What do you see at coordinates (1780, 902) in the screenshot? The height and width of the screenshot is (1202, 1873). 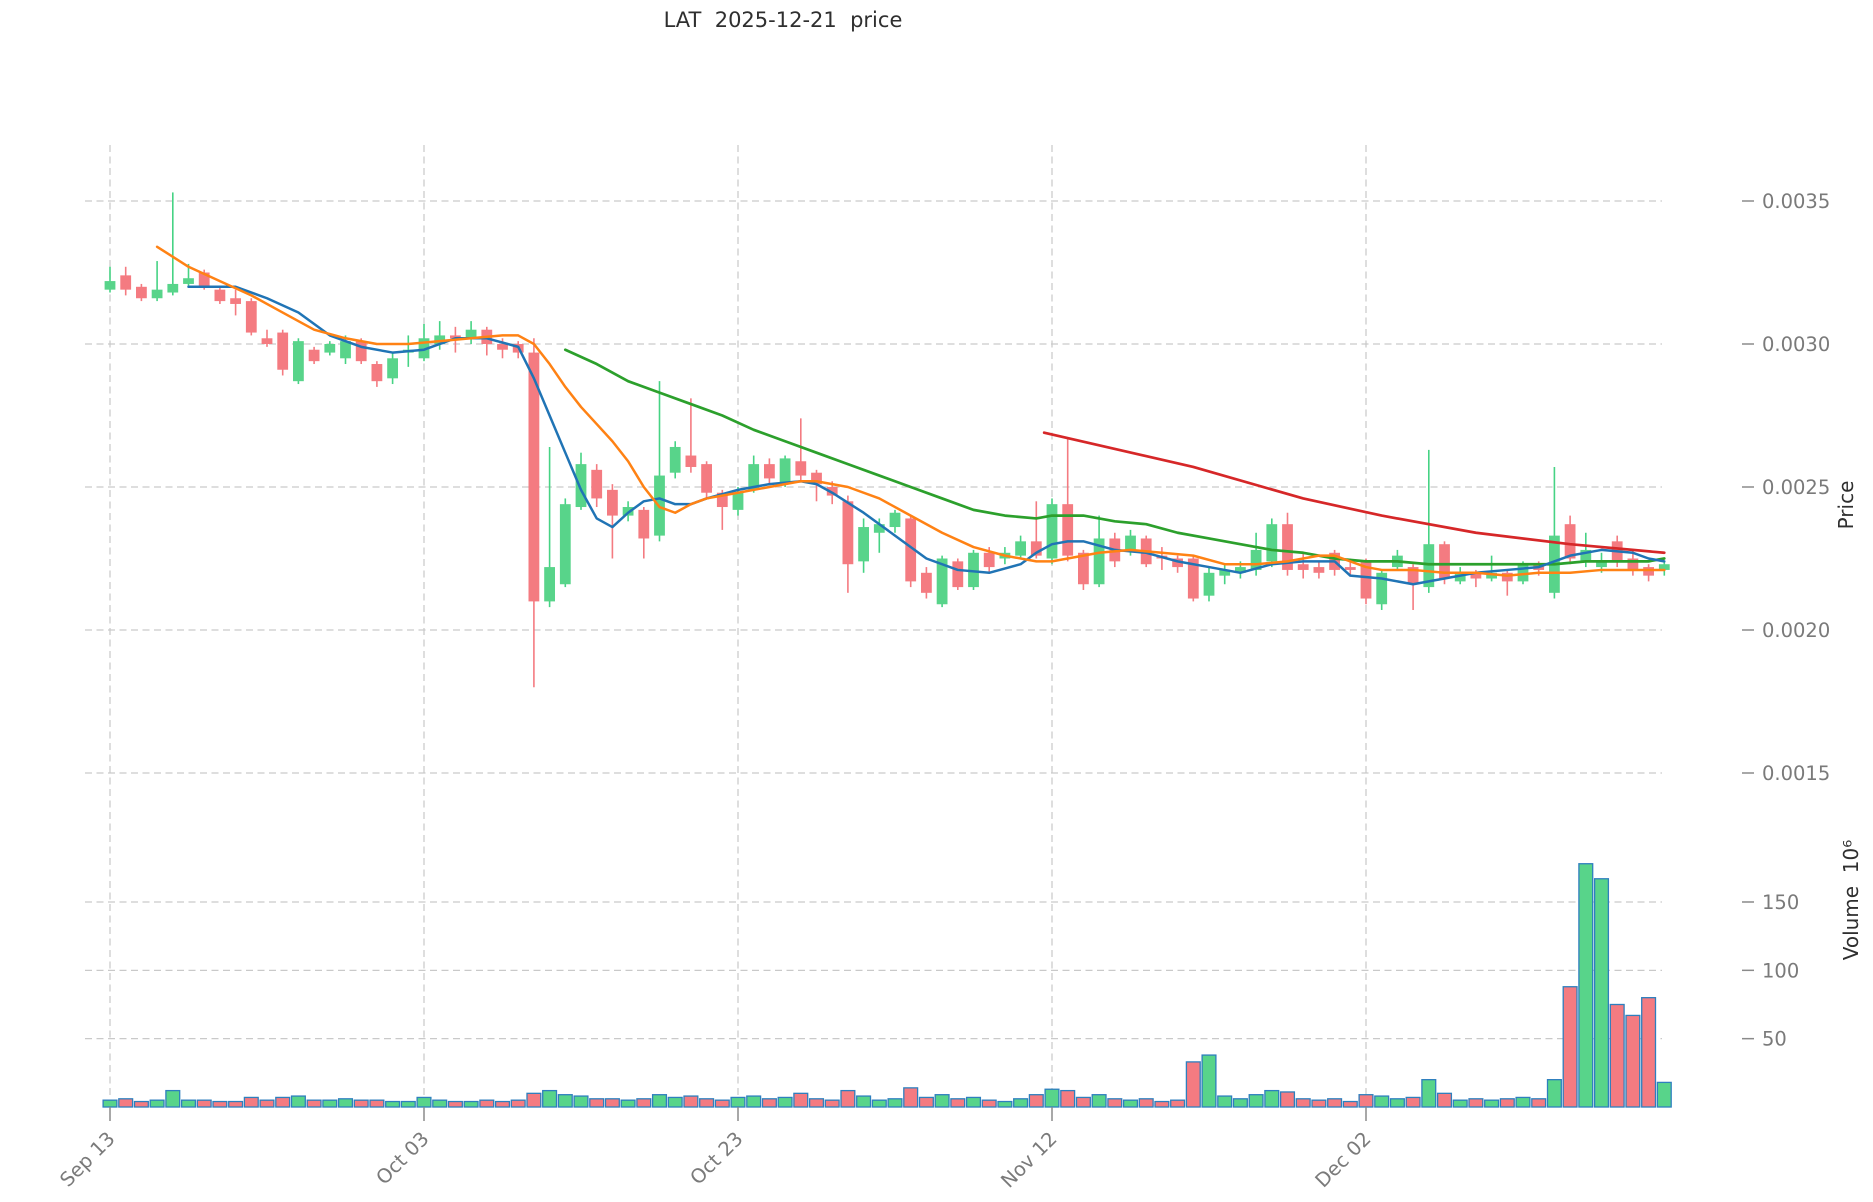 I see `volume-tick-label: 150` at bounding box center [1780, 902].